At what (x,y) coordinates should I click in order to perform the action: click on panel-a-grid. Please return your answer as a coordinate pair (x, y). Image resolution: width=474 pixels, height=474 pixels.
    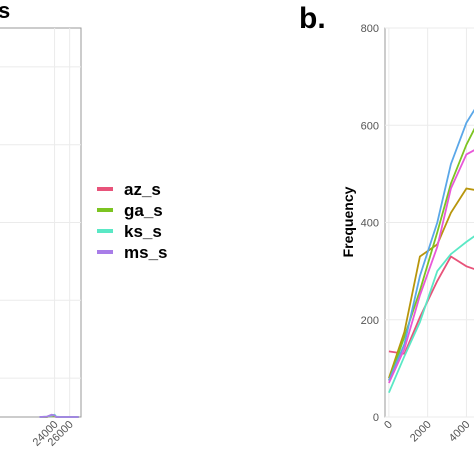
    Looking at the image, I should click on (40, 222).